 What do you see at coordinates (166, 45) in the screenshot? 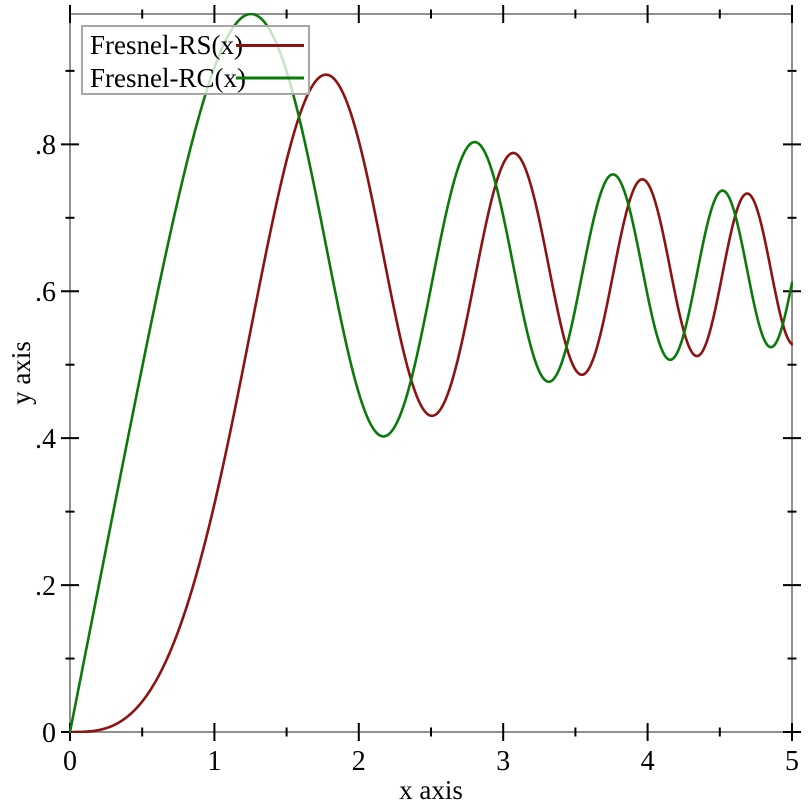
I see `legend-label: Fresnel-RS(x)` at bounding box center [166, 45].